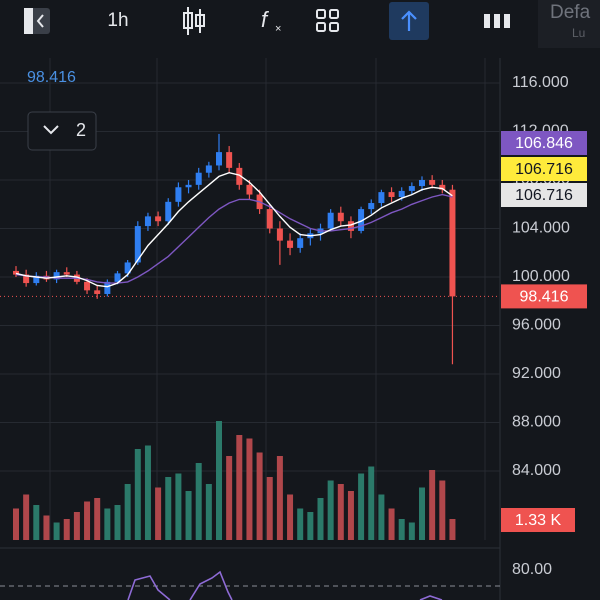 Image resolution: width=600 pixels, height=600 pixels. Describe the element at coordinates (312, 24) in the screenshot. I see `toolbar: 1h f × Defa Lu` at that location.